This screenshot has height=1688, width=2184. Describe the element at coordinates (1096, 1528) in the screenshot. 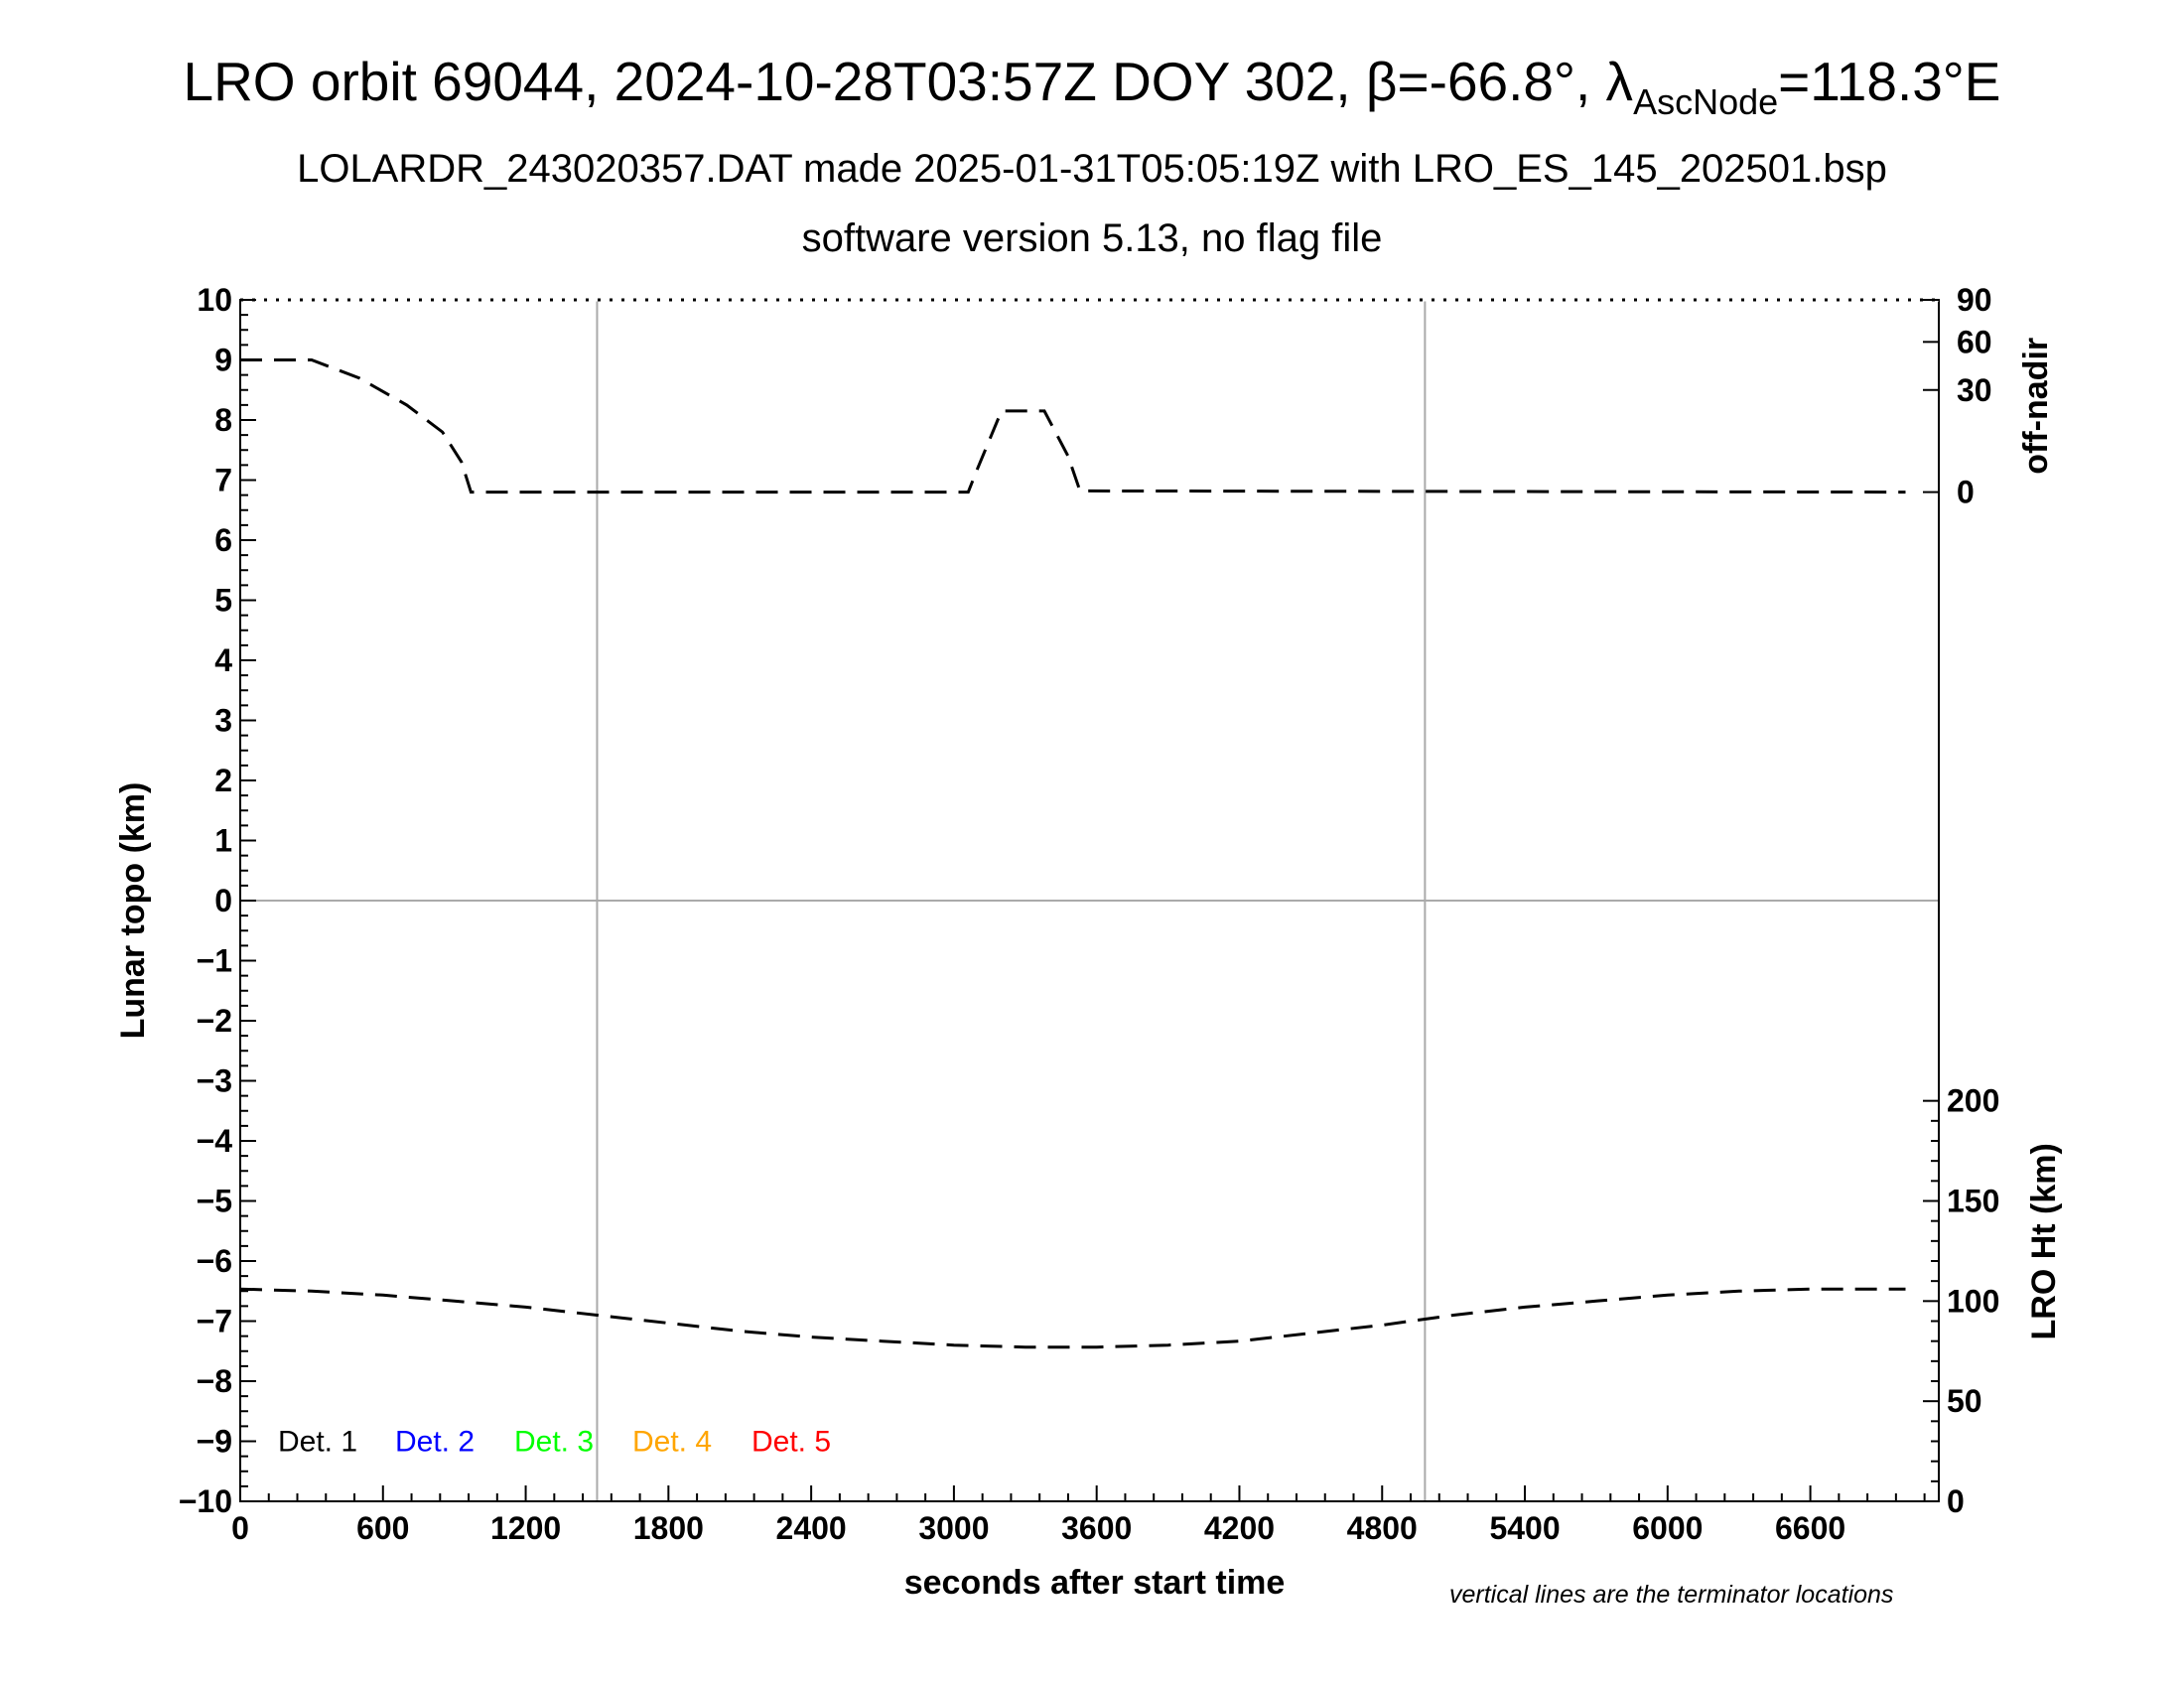

I see `x-tick-label: 3600` at that location.